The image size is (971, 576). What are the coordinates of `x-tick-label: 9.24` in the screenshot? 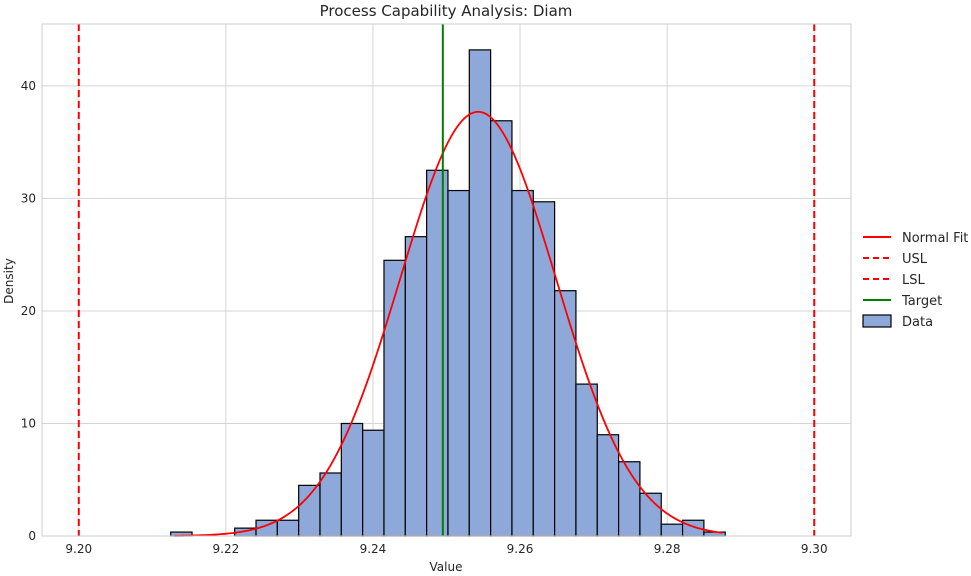 It's located at (373, 549).